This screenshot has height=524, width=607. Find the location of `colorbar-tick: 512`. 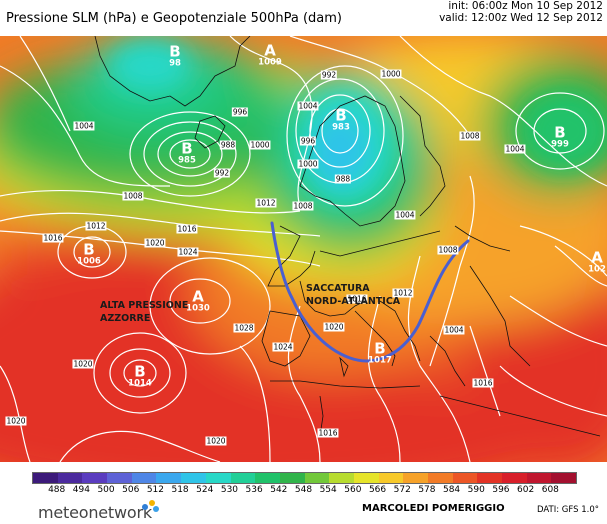

colorbar-tick: 512 is located at coordinates (155, 490).